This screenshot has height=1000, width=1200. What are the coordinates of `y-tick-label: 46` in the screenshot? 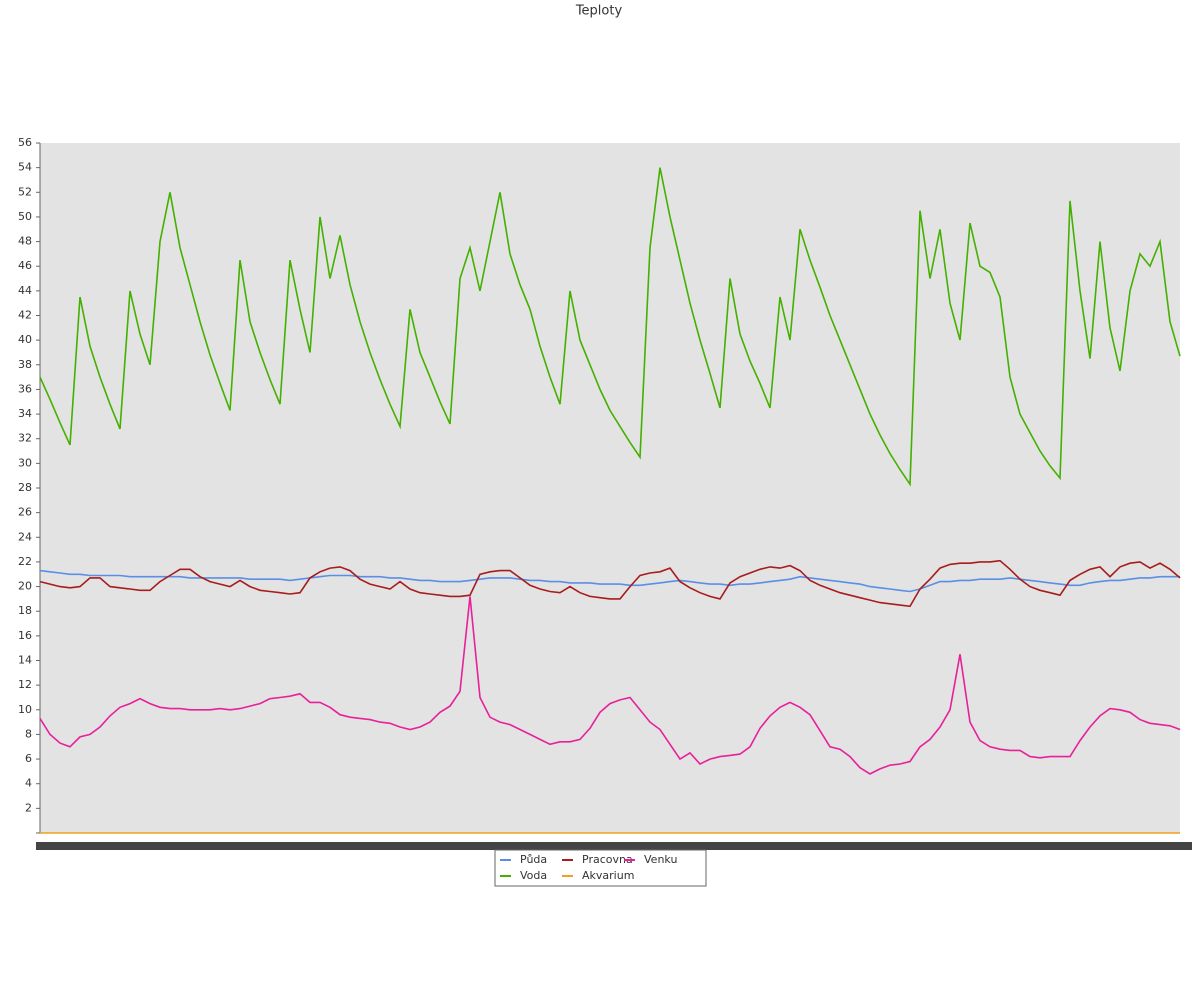 It's located at (25, 265).